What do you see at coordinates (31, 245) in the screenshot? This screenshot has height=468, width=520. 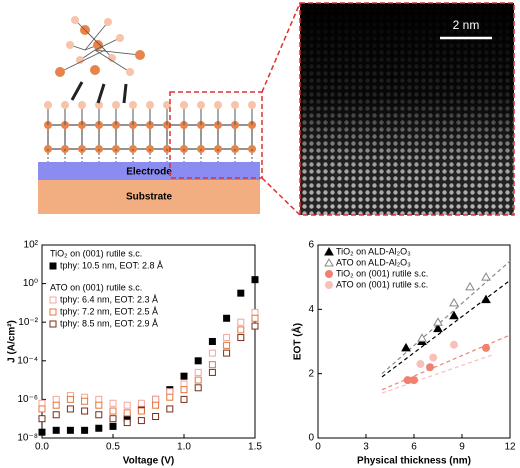 I see `y-tick-label: 10²` at bounding box center [31, 245].